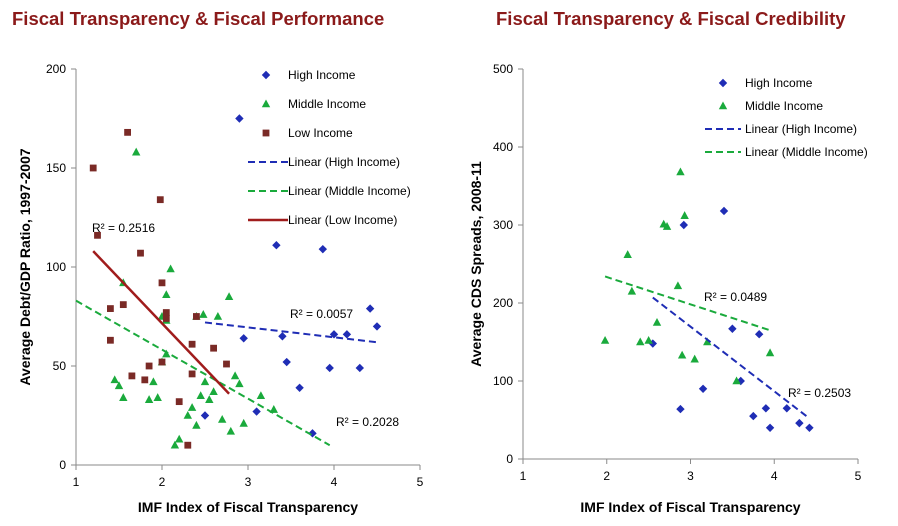 The height and width of the screenshot is (526, 898). I want to click on r-squared-label: R² = 0.2503, so click(819, 393).